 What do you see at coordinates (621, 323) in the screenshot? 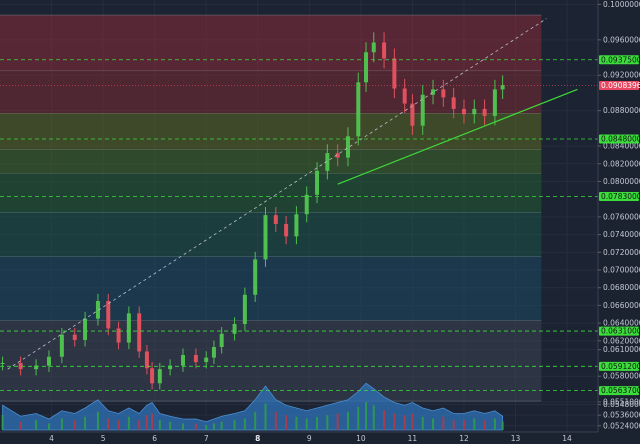
I see `y-tick-label: 0.06400000` at bounding box center [621, 323].